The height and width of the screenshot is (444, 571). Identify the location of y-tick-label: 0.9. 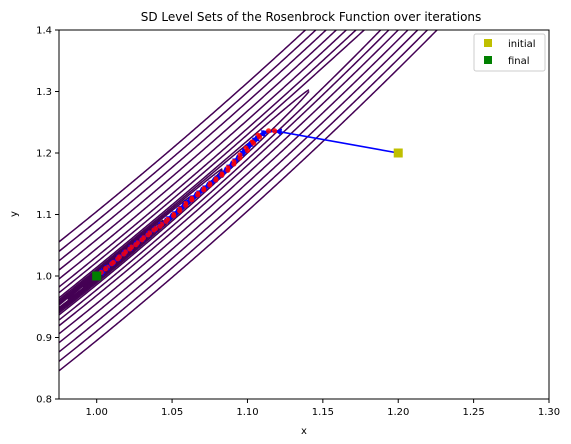
(44, 338).